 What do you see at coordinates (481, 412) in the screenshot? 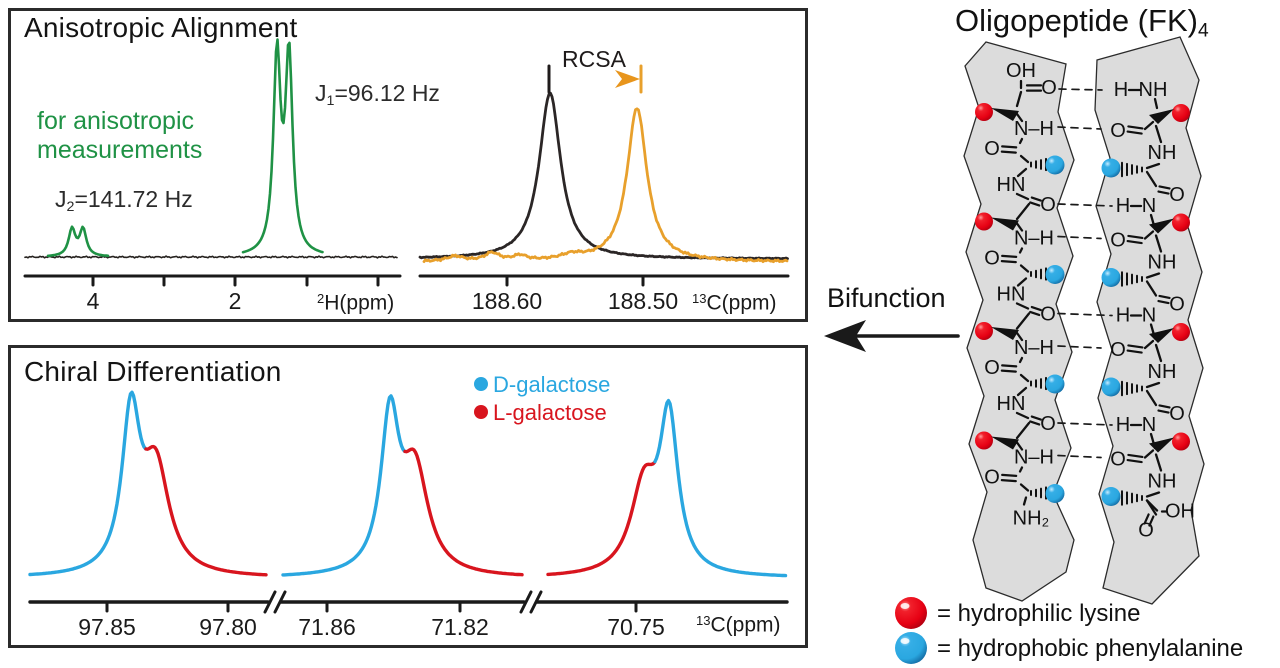
I see `l-galactose-dot-icon` at bounding box center [481, 412].